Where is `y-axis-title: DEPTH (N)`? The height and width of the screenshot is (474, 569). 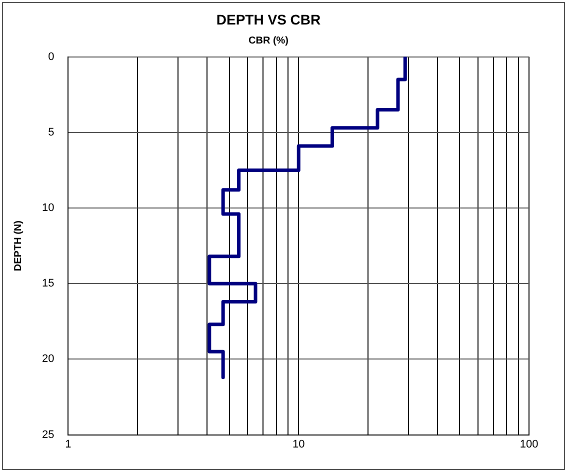 y-axis-title: DEPTH (N) is located at coordinates (18, 246).